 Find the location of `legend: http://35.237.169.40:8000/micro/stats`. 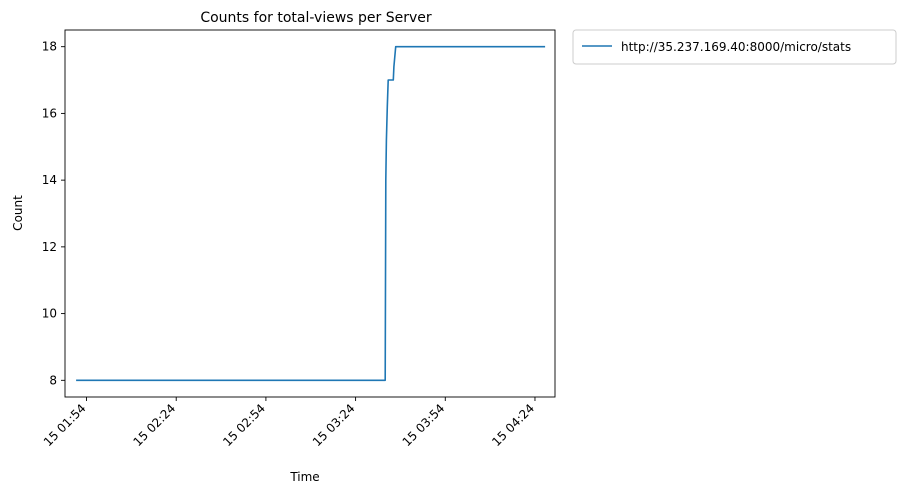

legend: http://35.237.169.40:8000/micro/stats is located at coordinates (734, 47).